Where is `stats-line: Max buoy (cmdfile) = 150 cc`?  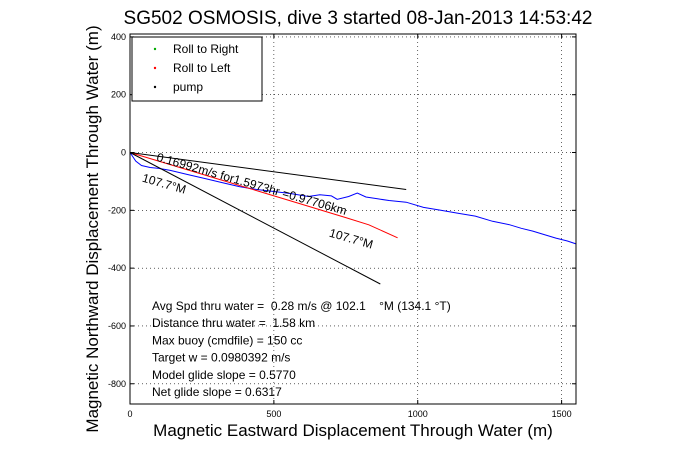 stats-line: Max buoy (cmdfile) = 150 cc is located at coordinates (227, 340).